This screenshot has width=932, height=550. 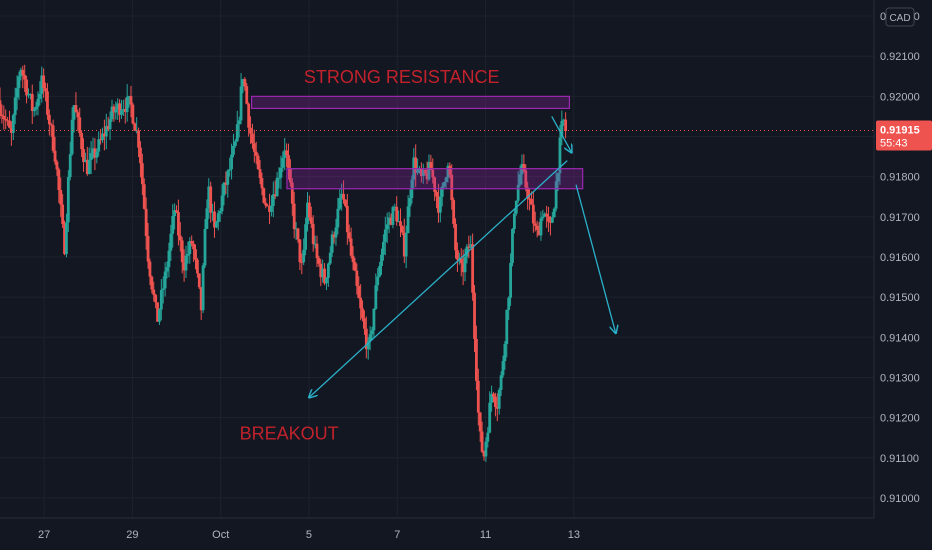 I want to click on x-tick-label: 13, so click(x=574, y=535).